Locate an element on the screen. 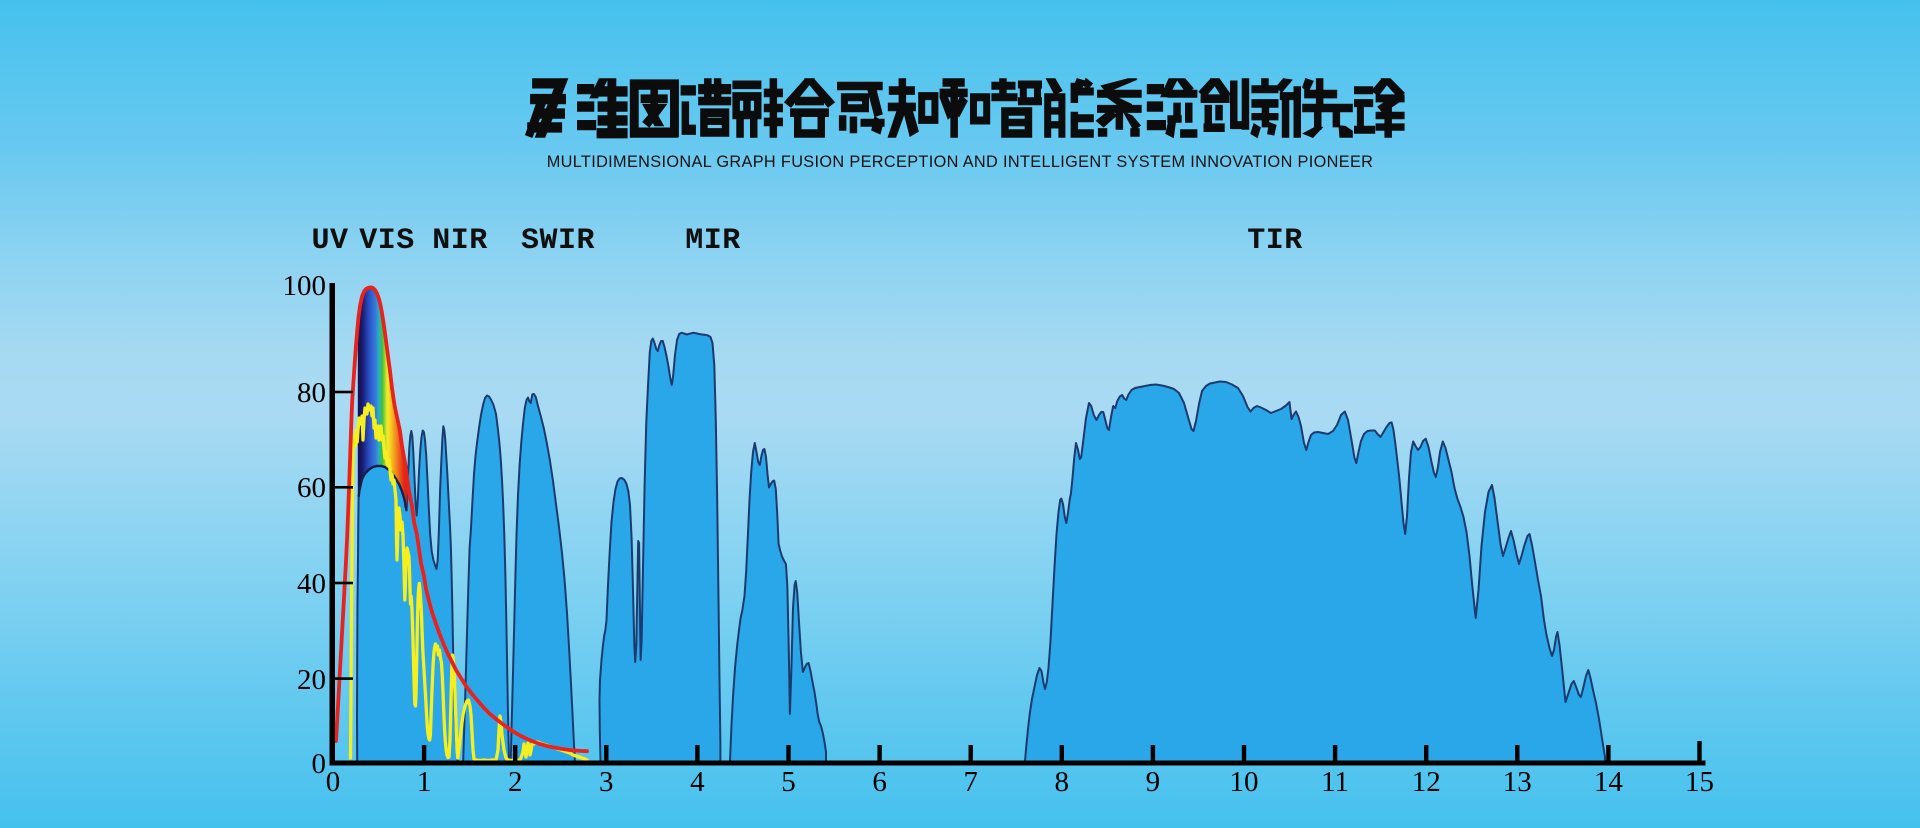 The width and height of the screenshot is (1920, 828). svg-text: 10 is located at coordinates (1244, 782).